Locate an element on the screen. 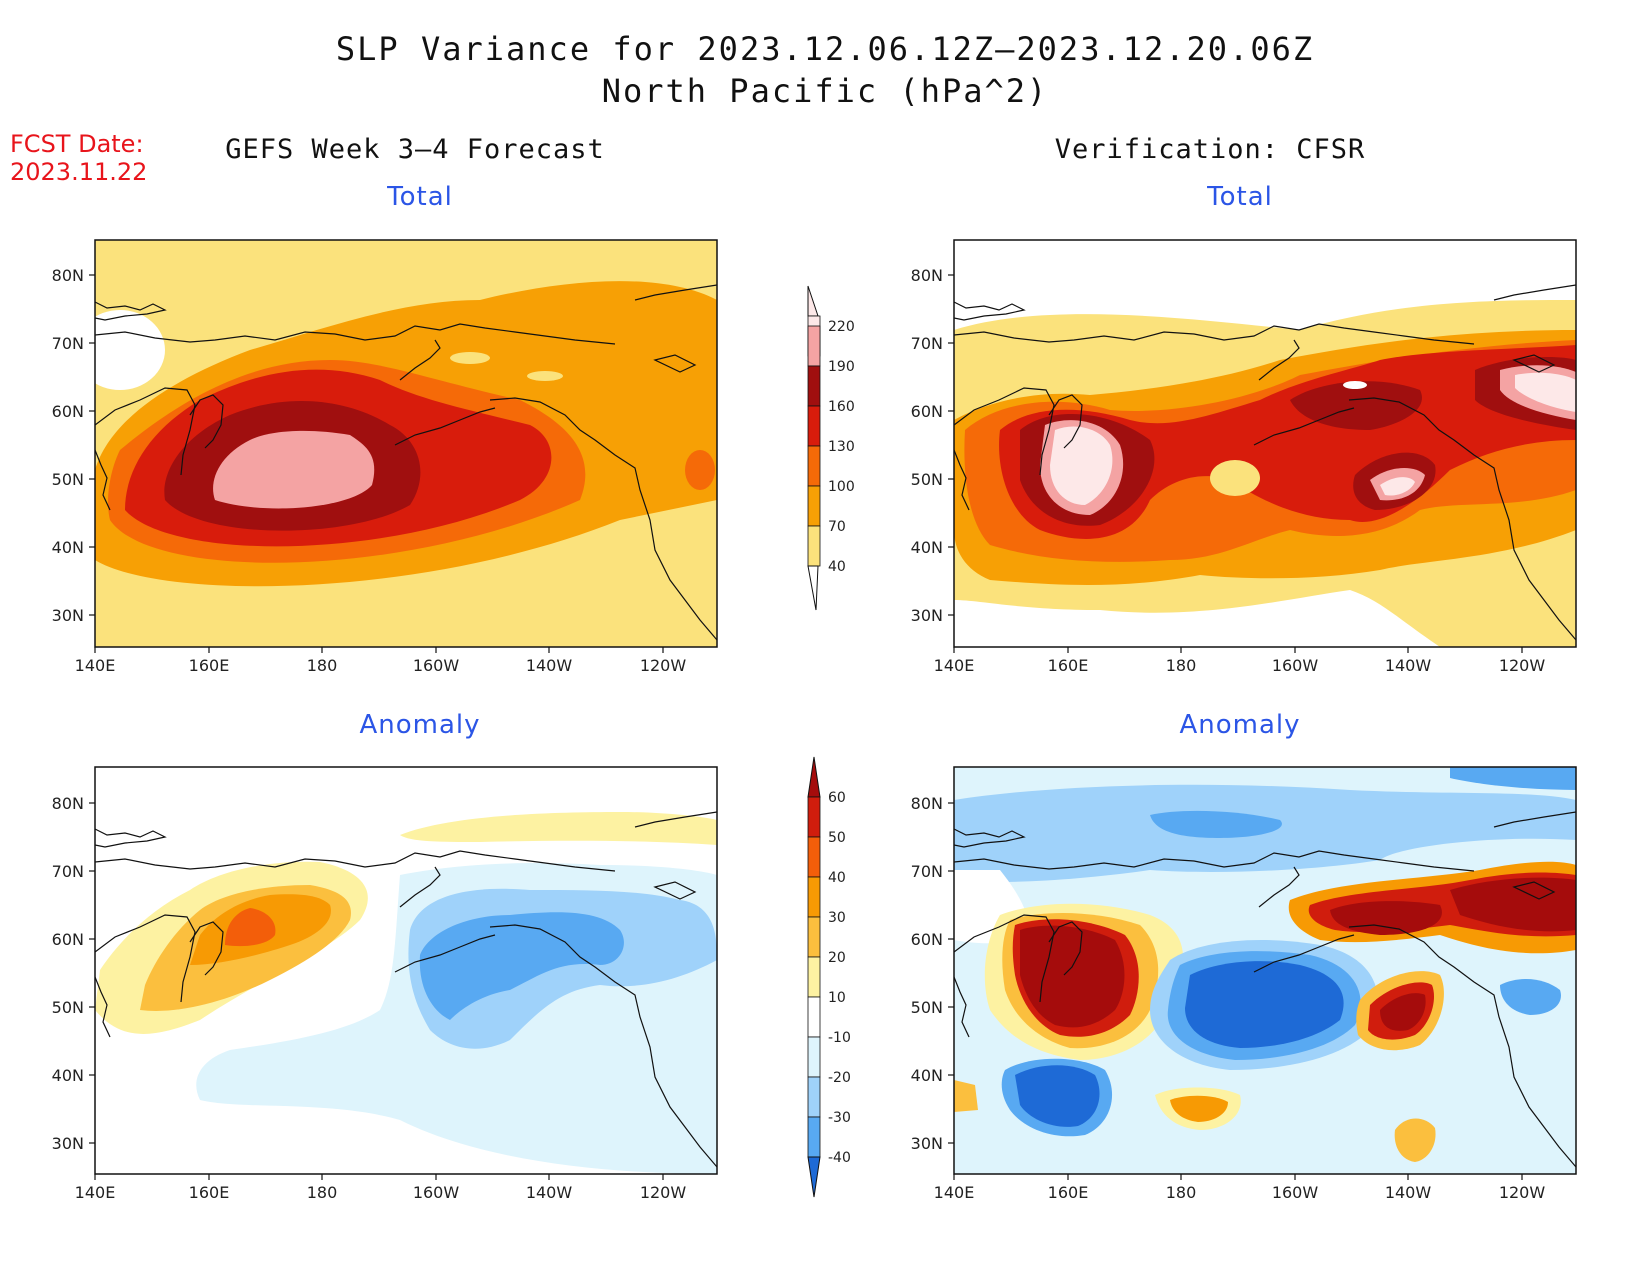 The width and height of the screenshot is (1650, 1275). colorbar-anomaly: 60 50 40 30 20 10 -10 -20 -30 -40 is located at coordinates (829, 977).